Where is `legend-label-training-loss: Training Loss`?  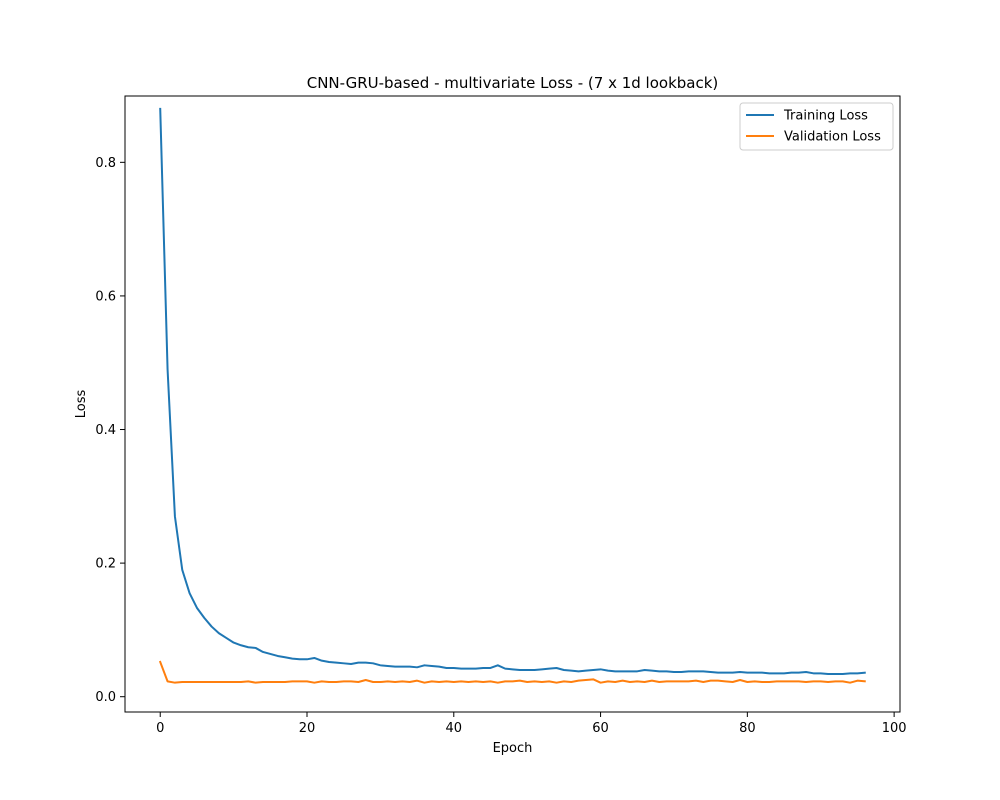 legend-label-training-loss: Training Loss is located at coordinates (825, 116).